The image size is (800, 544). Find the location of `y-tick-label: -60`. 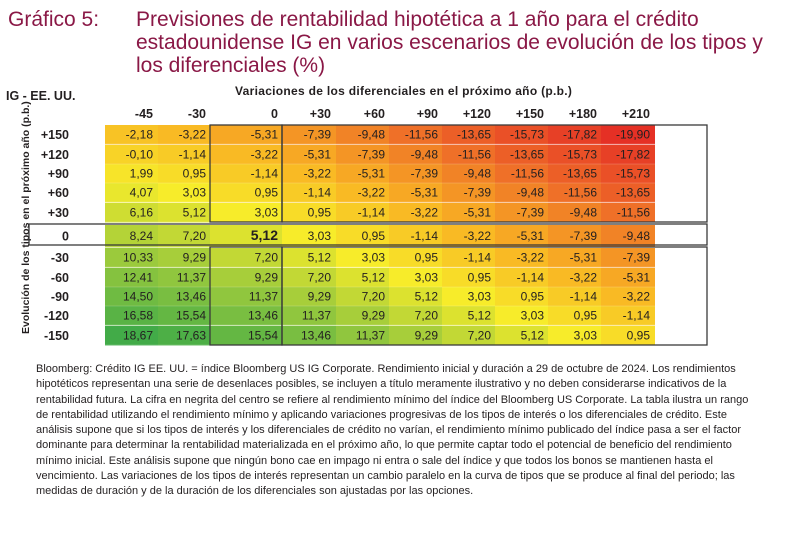

y-tick-label: -60 is located at coordinates (60, 278).